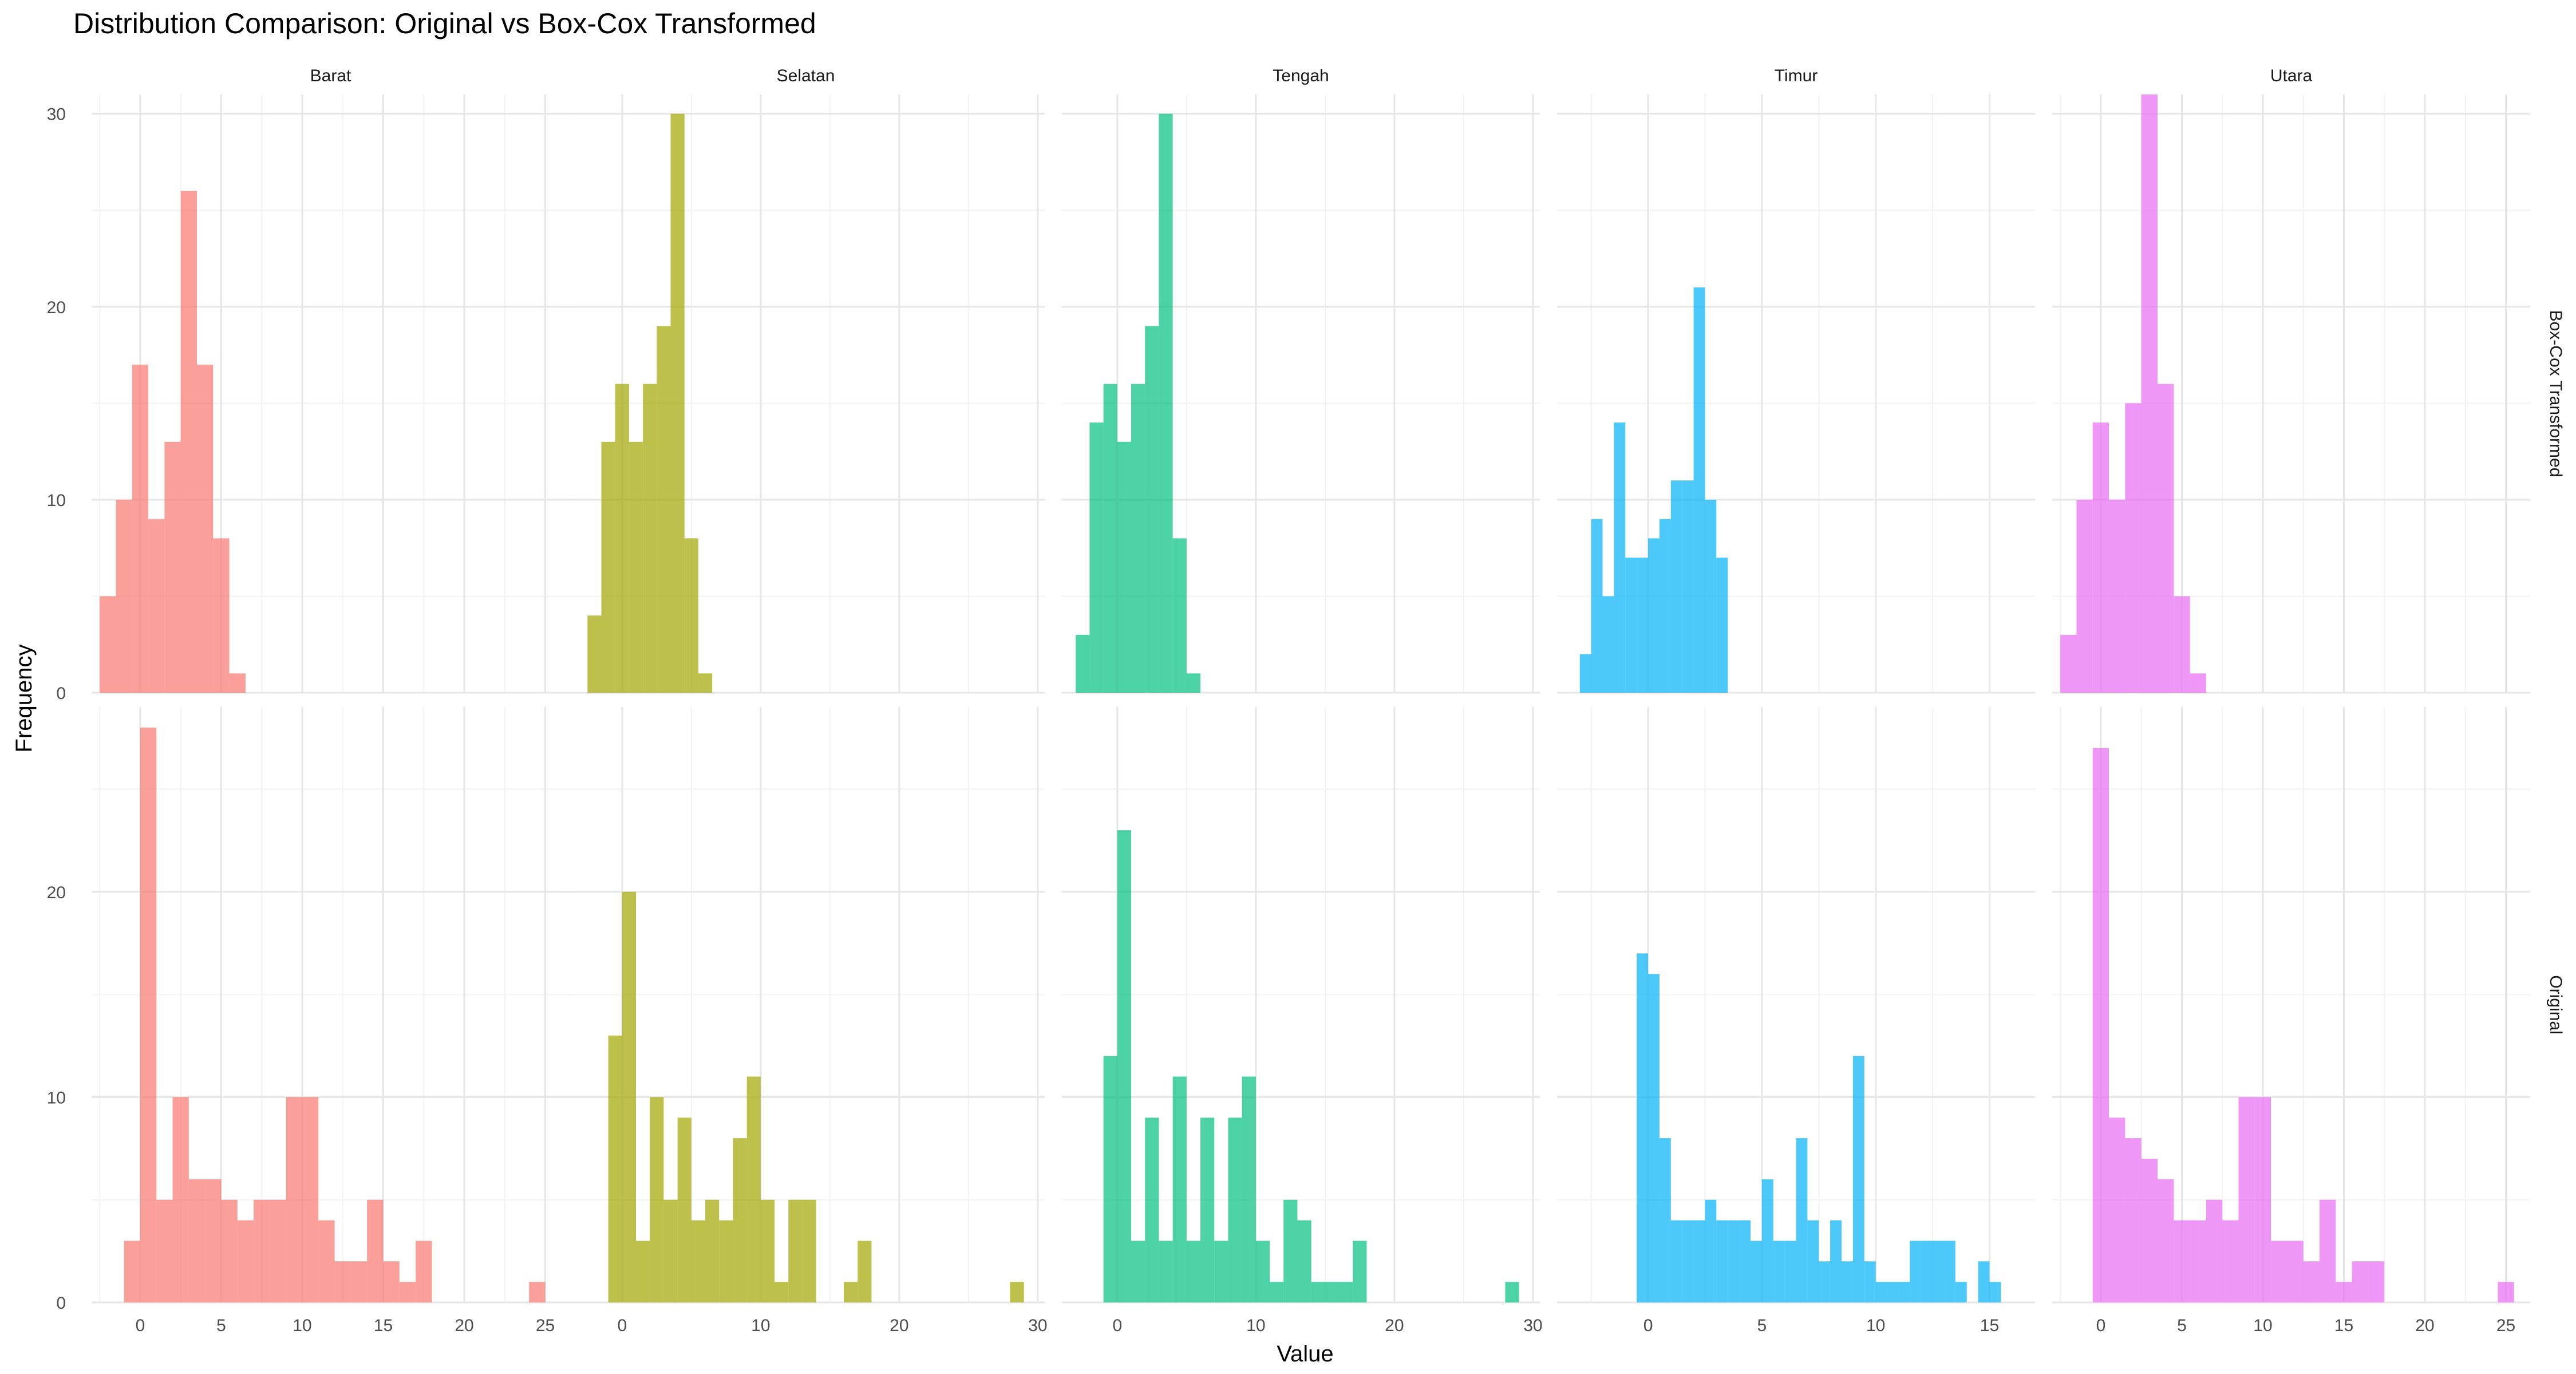 The width and height of the screenshot is (2576, 1374). What do you see at coordinates (545, 1325) in the screenshot?
I see `x-tick-label: 25` at bounding box center [545, 1325].